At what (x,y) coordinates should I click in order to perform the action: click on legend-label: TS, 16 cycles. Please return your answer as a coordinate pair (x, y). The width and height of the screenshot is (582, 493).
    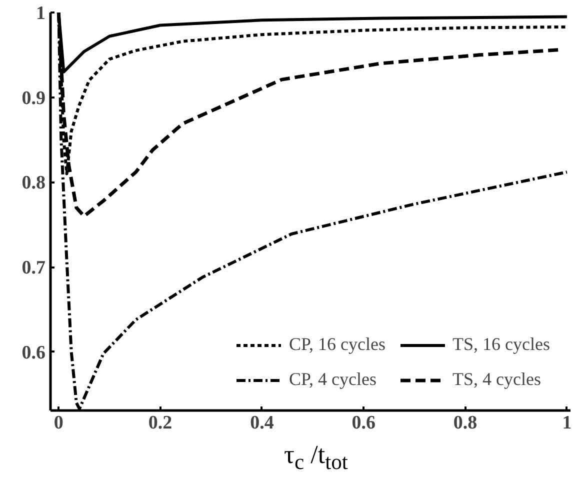
    Looking at the image, I should click on (501, 344).